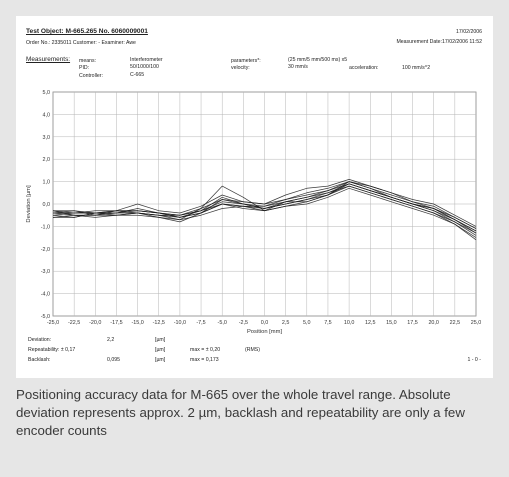 This screenshot has height=477, width=509. What do you see at coordinates (52, 350) in the screenshot?
I see `repeatability-label: Repeatability: ± 0,17` at bounding box center [52, 350].